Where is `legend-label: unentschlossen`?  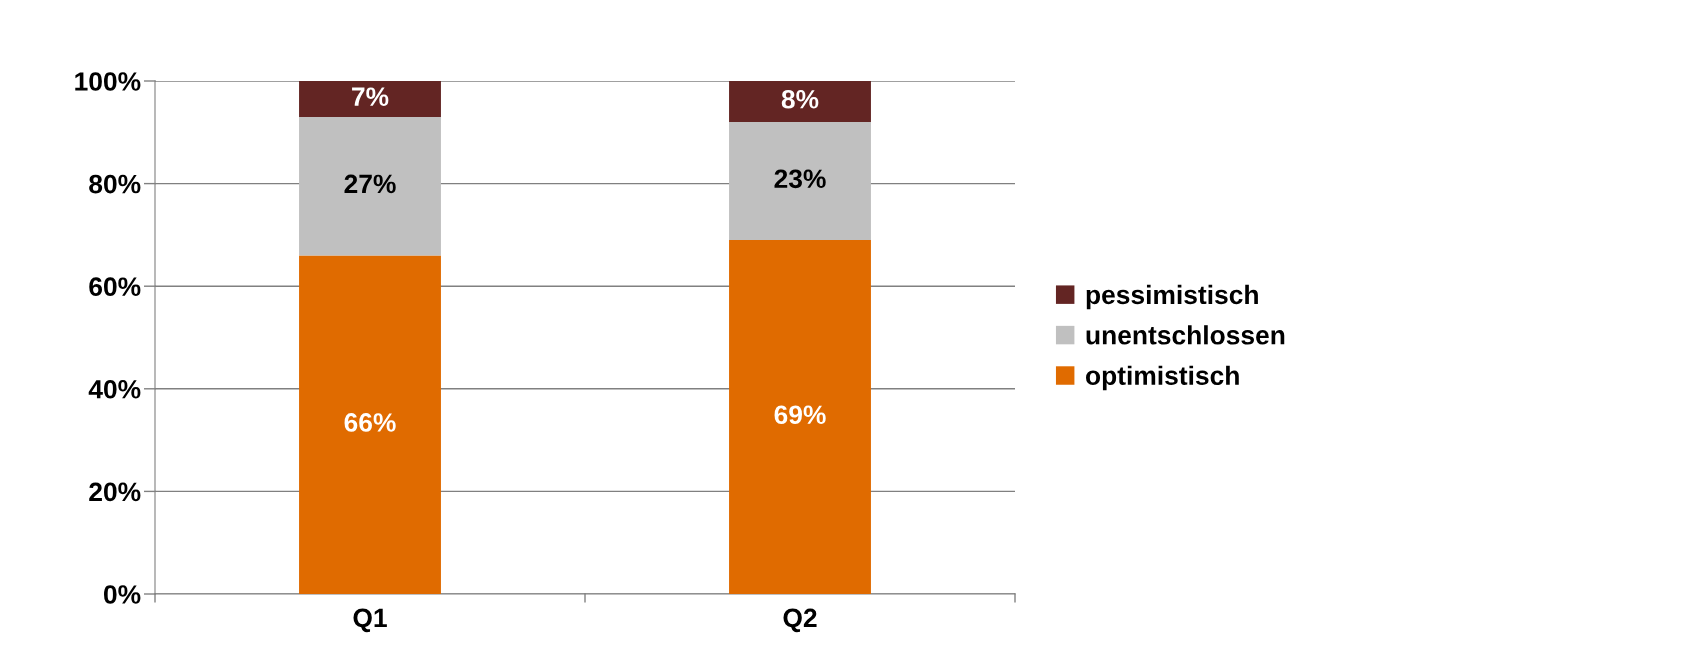 legend-label: unentschlossen is located at coordinates (1185, 335).